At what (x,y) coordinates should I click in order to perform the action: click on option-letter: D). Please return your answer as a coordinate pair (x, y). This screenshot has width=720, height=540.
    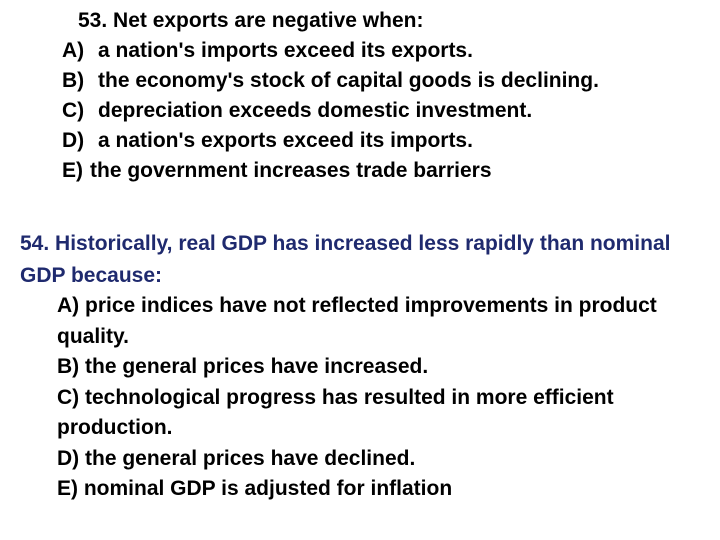
    Looking at the image, I should click on (73, 140).